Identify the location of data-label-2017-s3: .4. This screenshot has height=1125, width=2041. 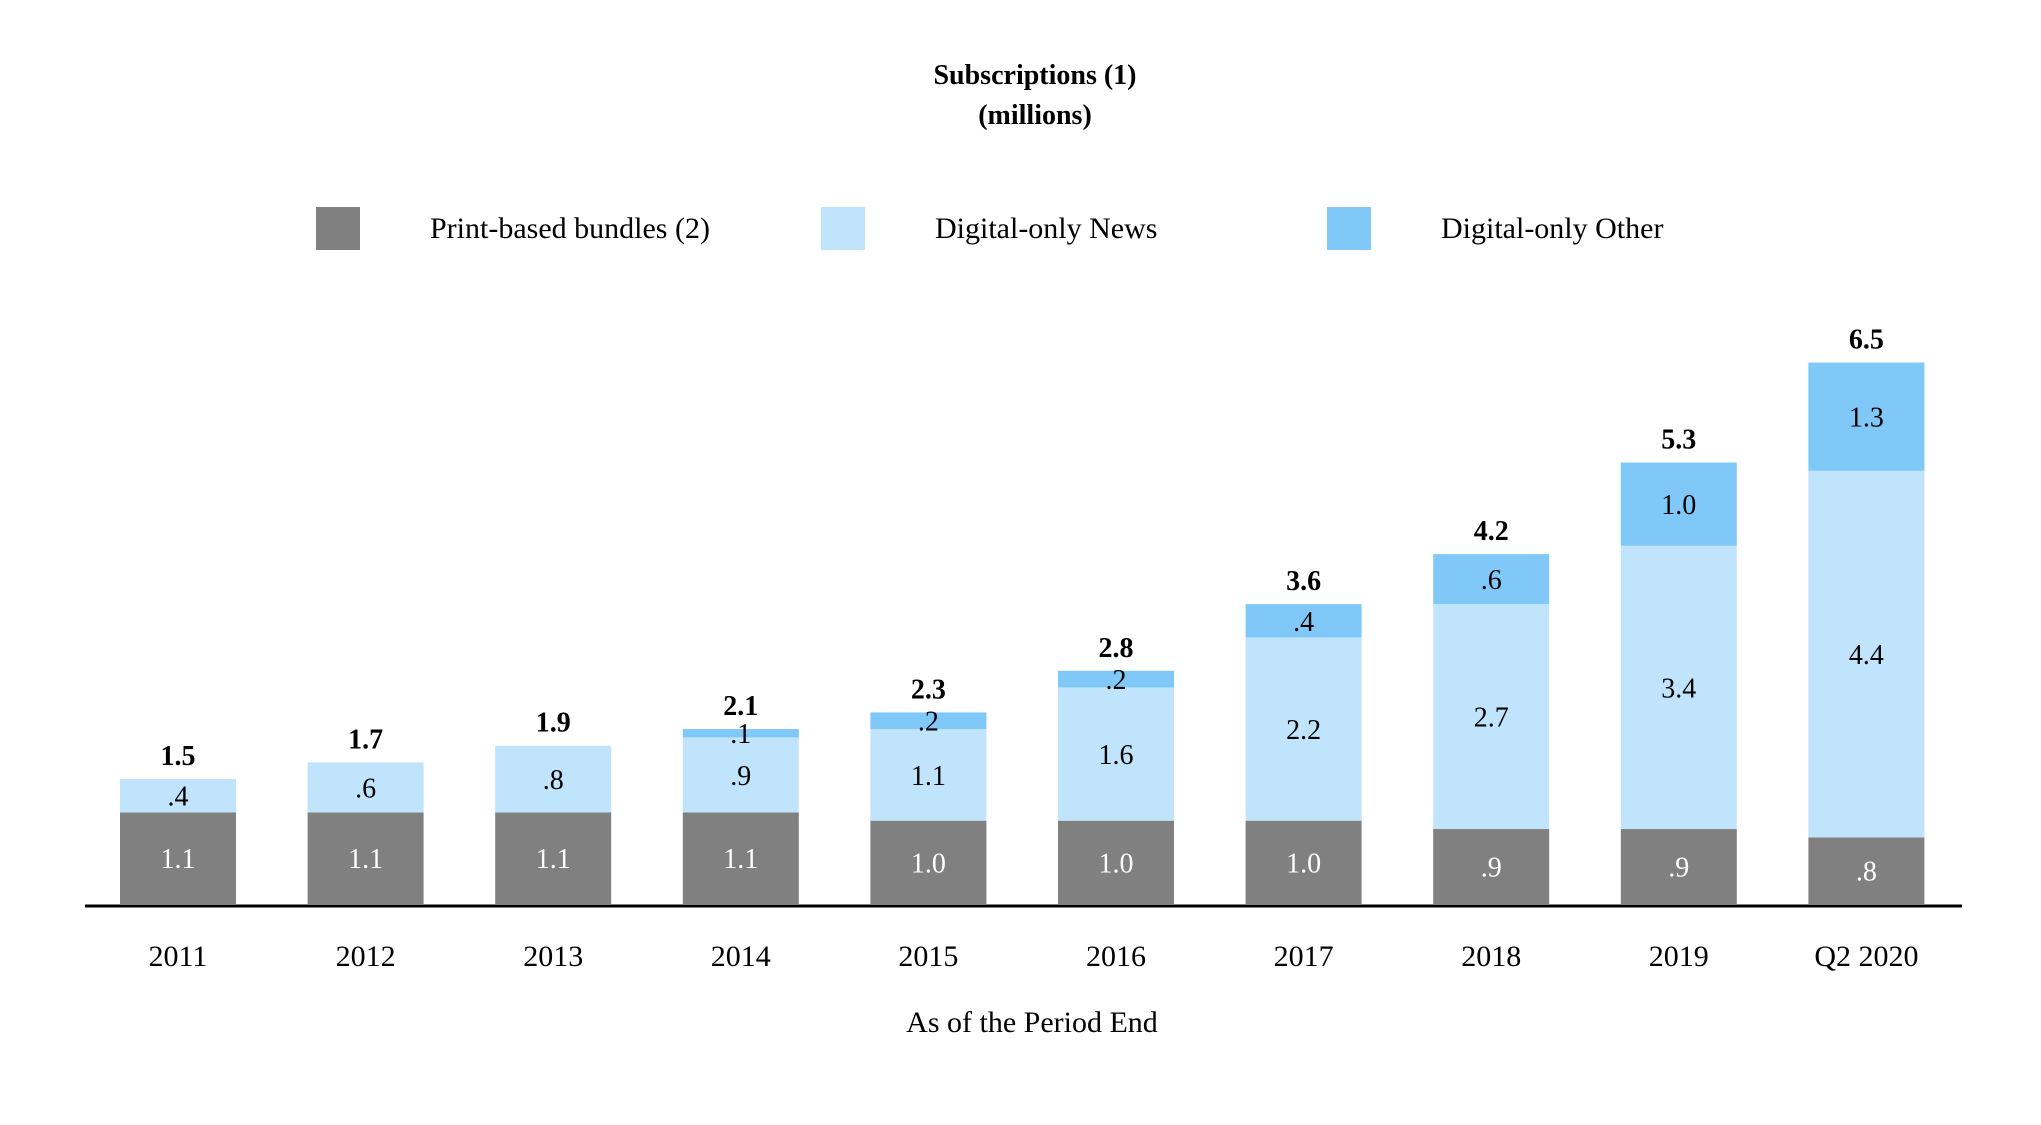
(1303, 622).